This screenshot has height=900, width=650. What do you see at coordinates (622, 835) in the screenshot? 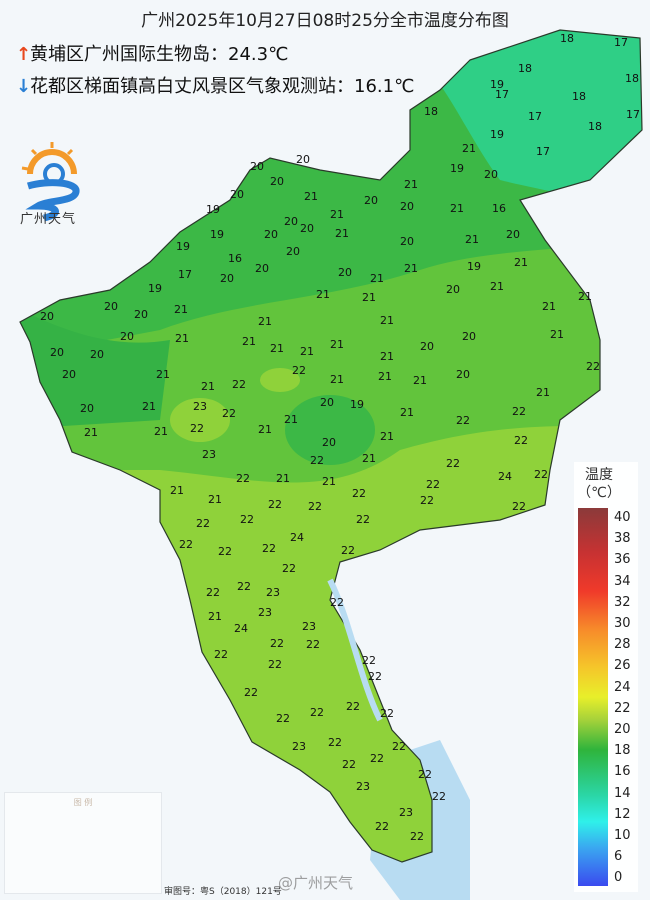
I see `legend-tick: 10` at bounding box center [622, 835].